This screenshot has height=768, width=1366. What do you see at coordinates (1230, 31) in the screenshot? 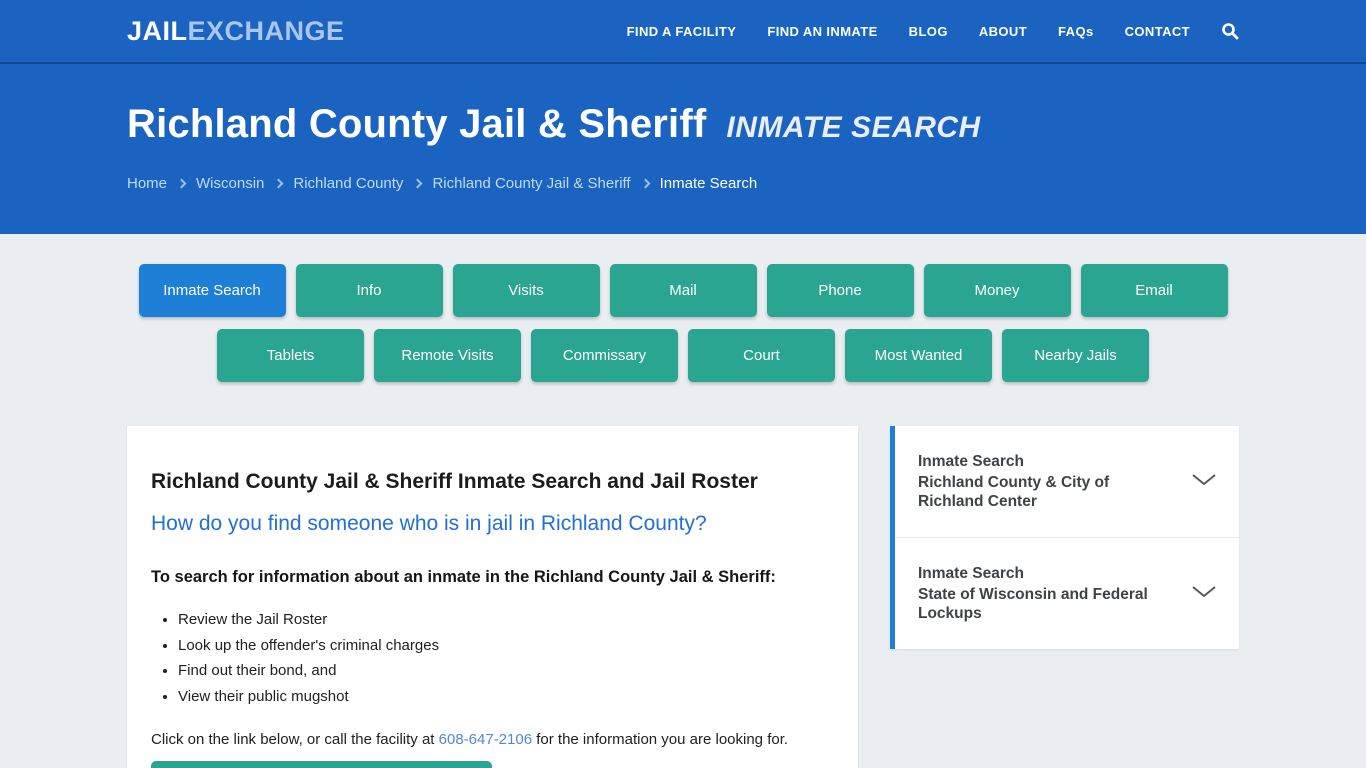
I see `search-icon` at bounding box center [1230, 31].